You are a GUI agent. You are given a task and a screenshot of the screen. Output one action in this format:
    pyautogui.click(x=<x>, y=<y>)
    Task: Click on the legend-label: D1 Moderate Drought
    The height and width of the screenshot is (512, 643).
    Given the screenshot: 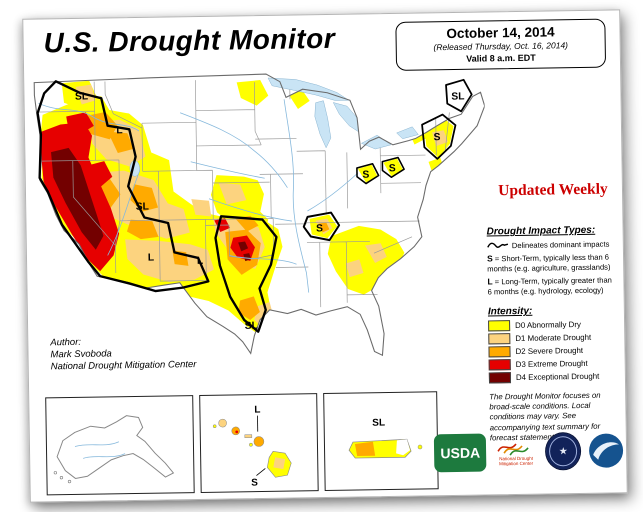 What is the action you would take?
    pyautogui.click(x=553, y=338)
    